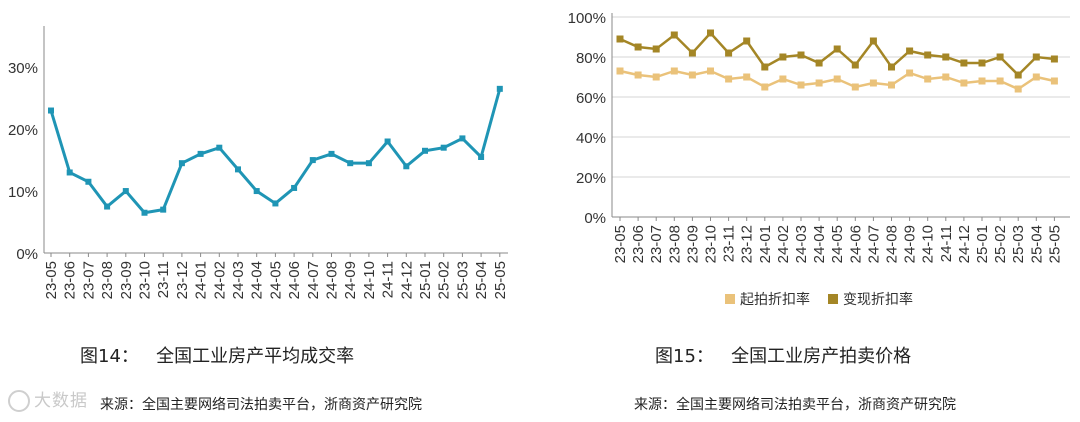  I want to click on y-tick-label: 100%, so click(587, 18).